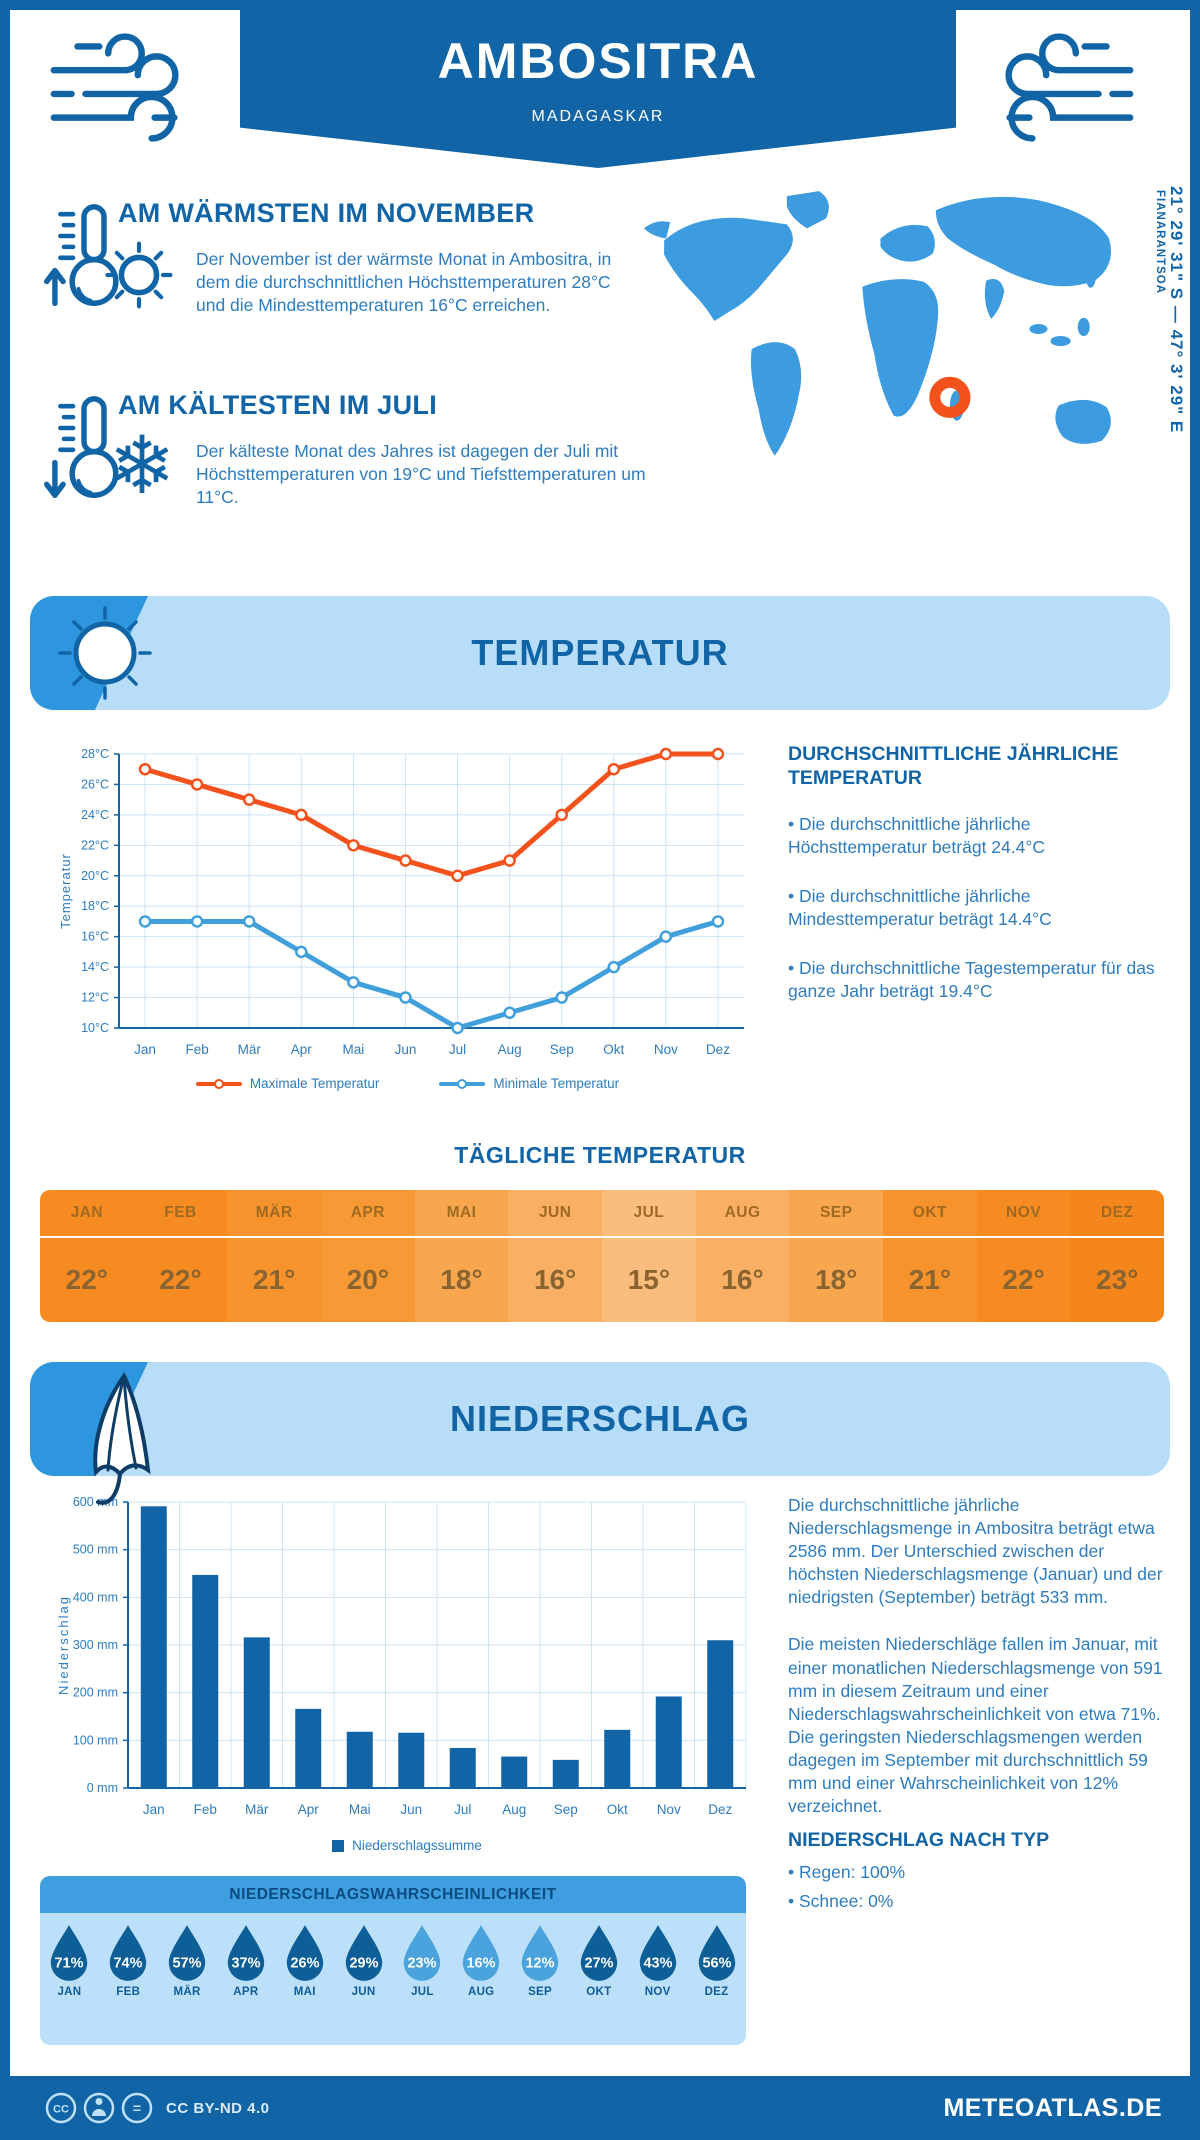 The width and height of the screenshot is (1200, 2140). Describe the element at coordinates (87, 1212) in the screenshot. I see `daily-temp-month: JAN` at that location.